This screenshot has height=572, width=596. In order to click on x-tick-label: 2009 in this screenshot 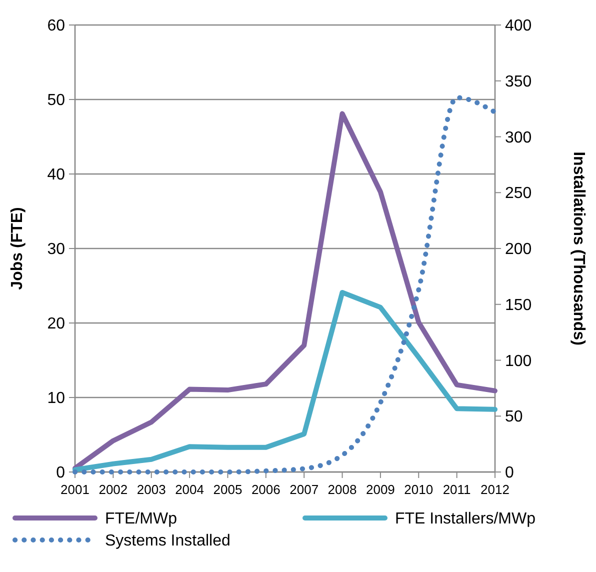, I will do `click(380, 489)`.